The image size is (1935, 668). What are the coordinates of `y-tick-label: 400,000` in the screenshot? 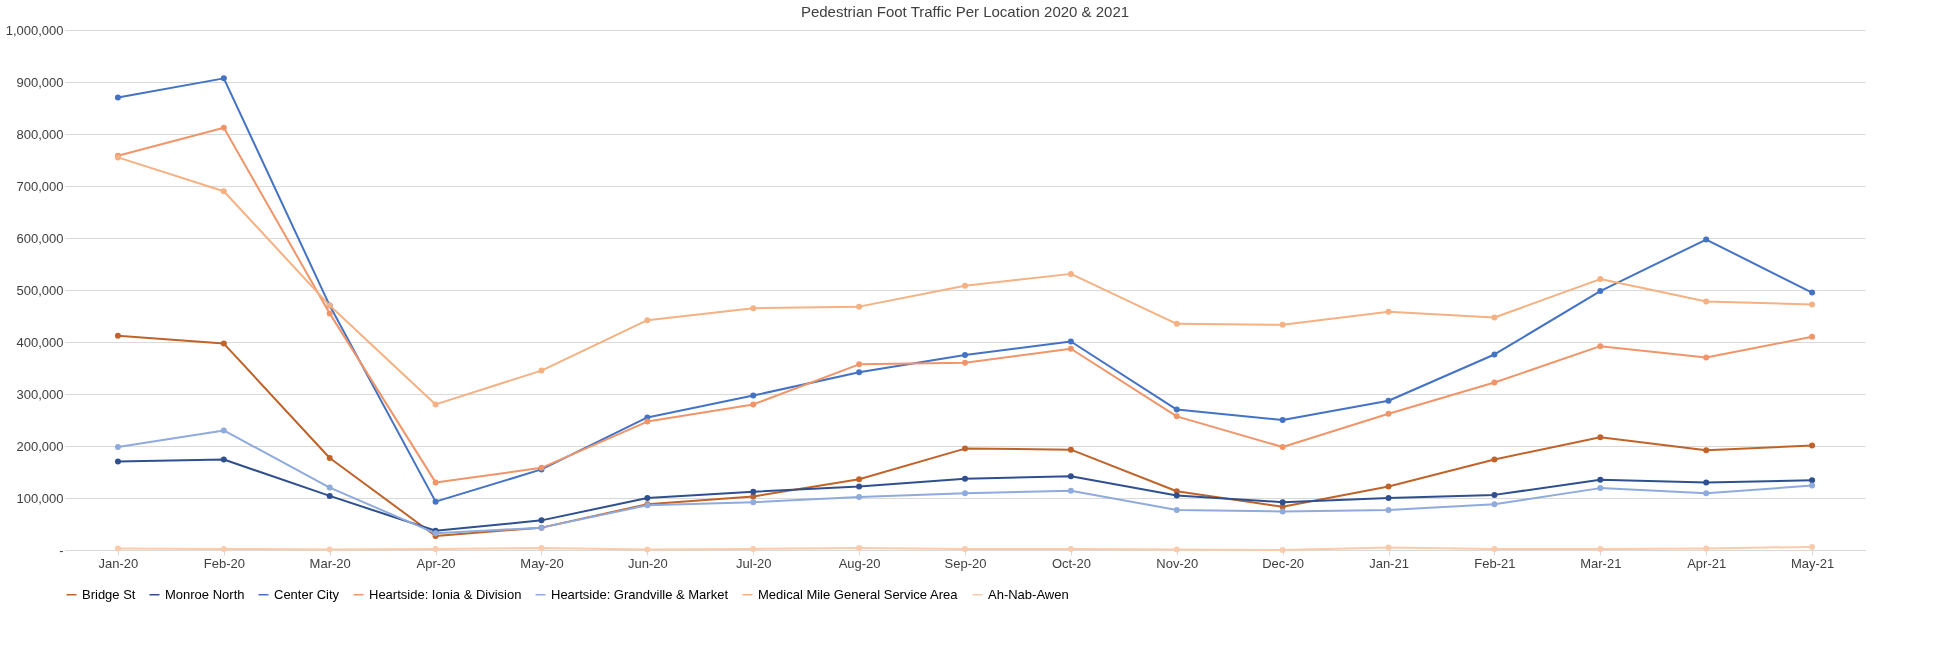 It's located at (40, 342).